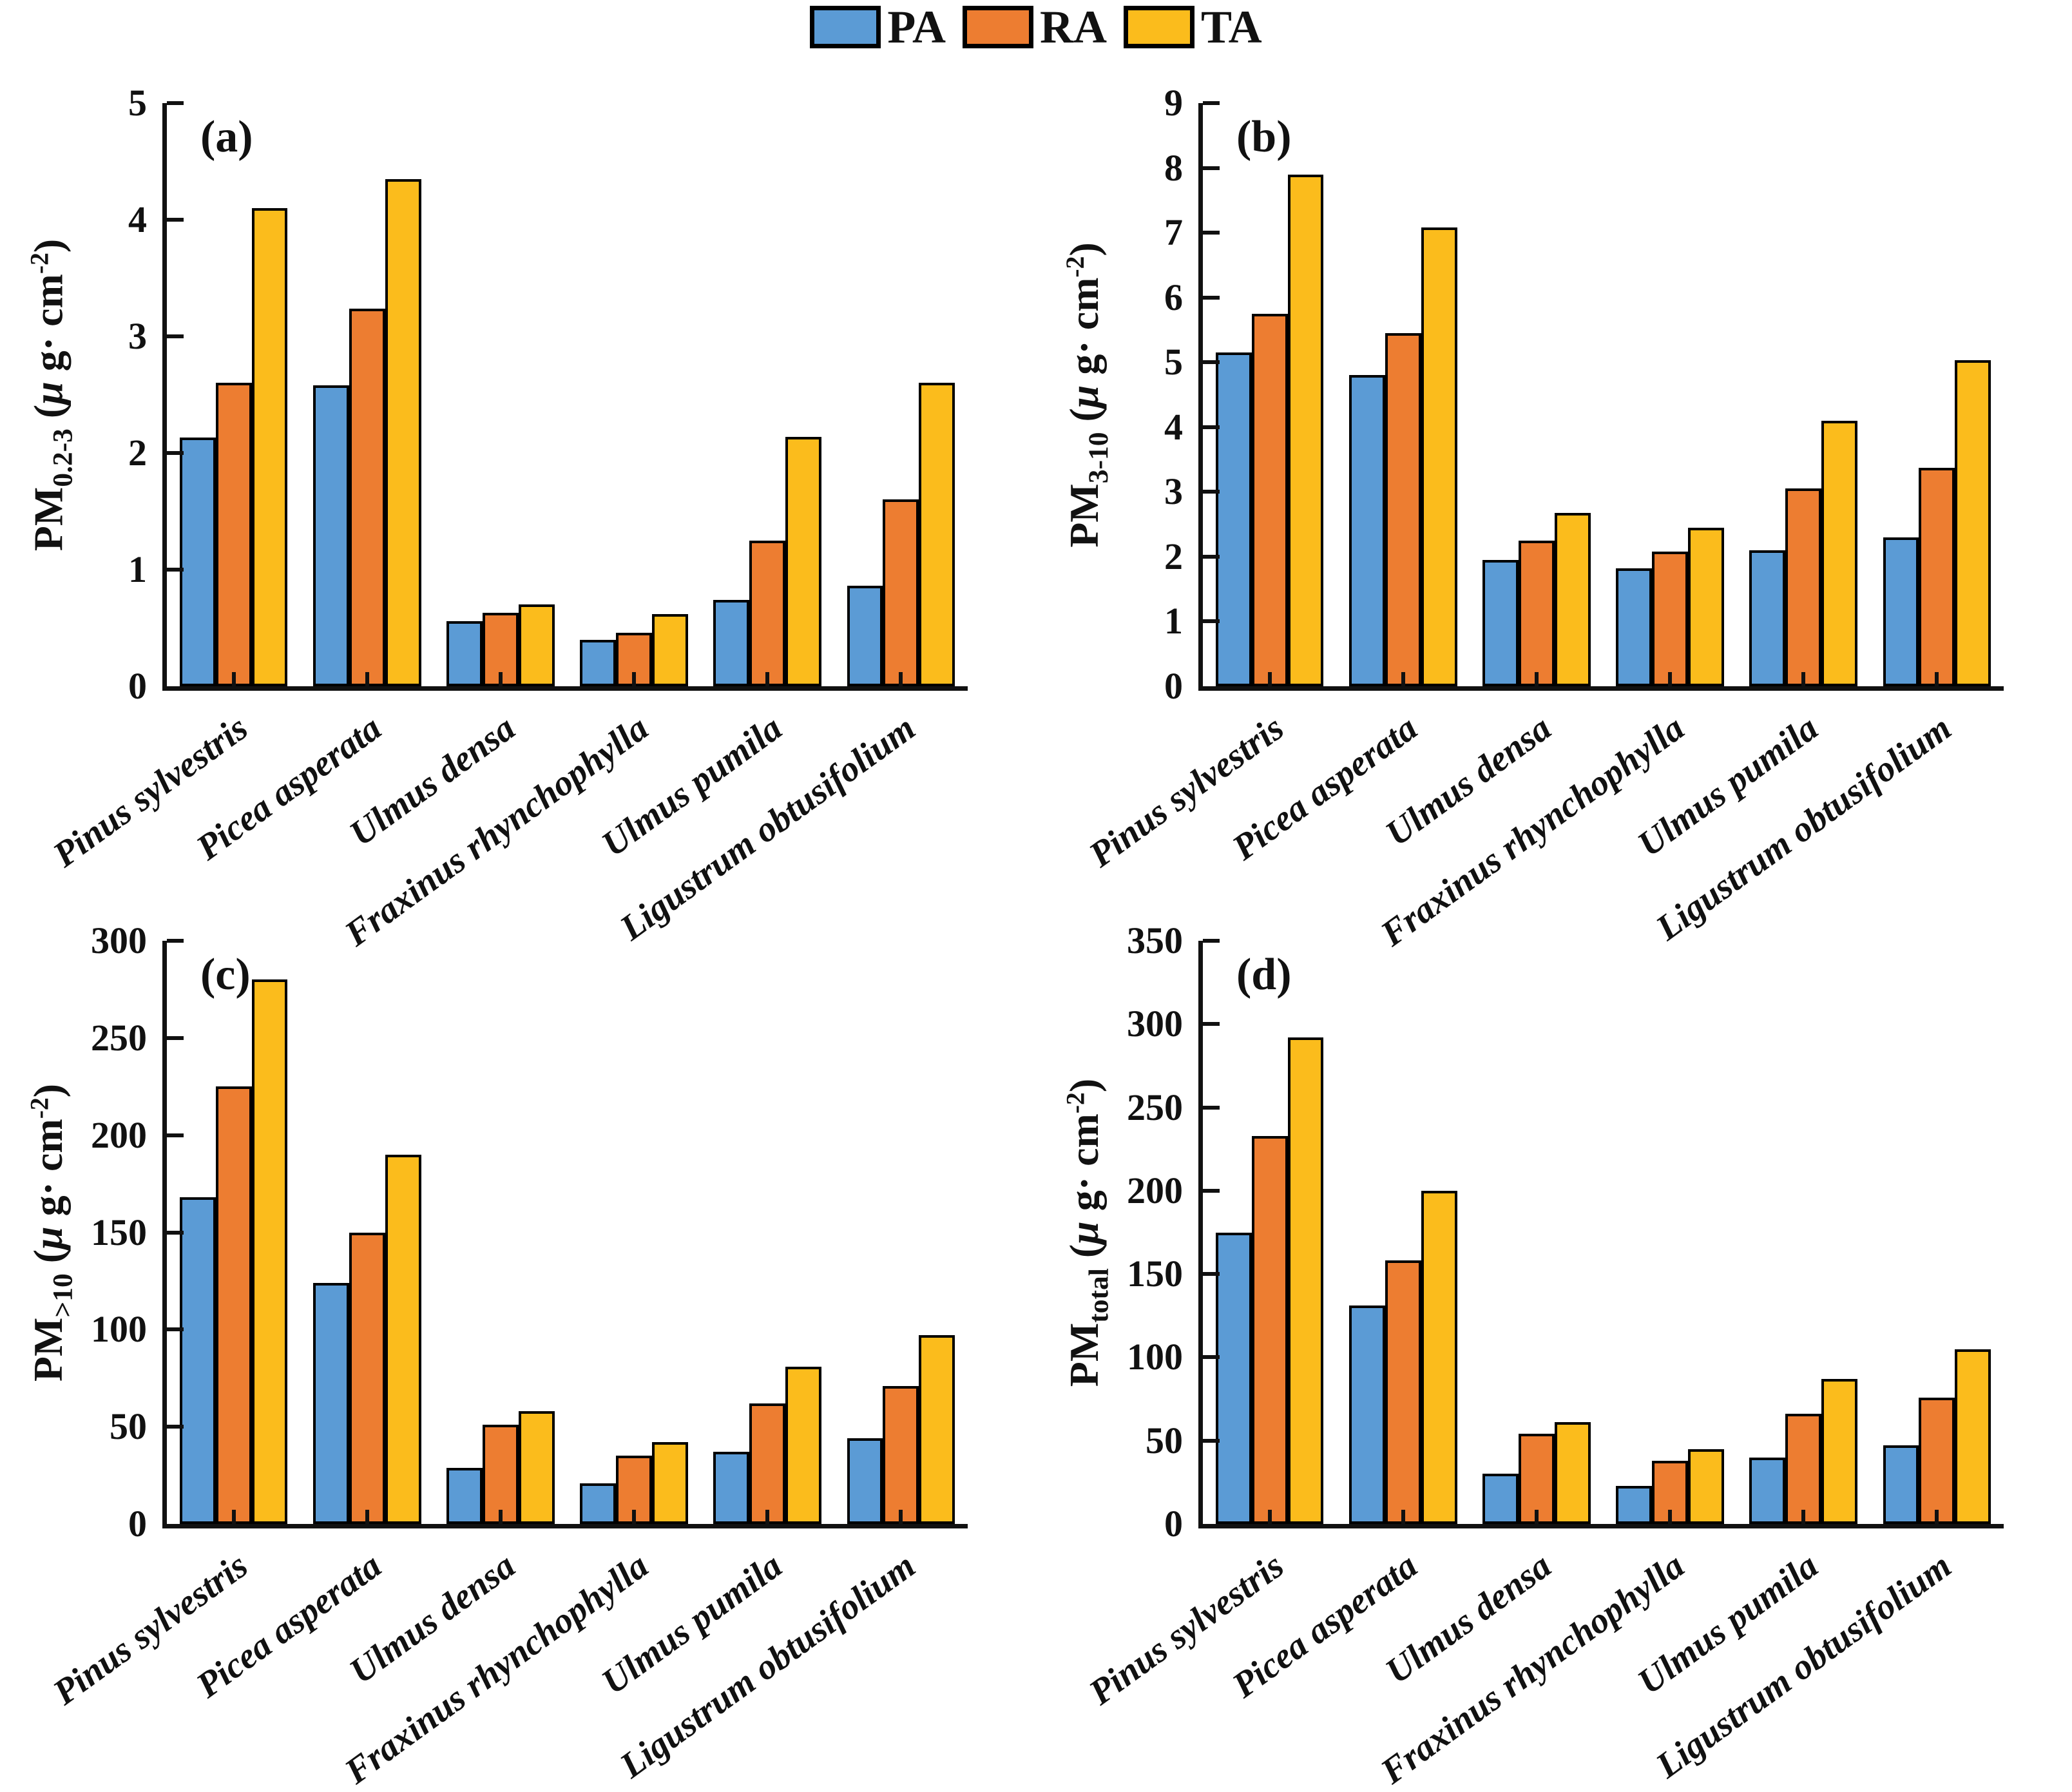 The height and width of the screenshot is (1792, 2072). I want to click on plot-area-a: (a), so click(565, 396).